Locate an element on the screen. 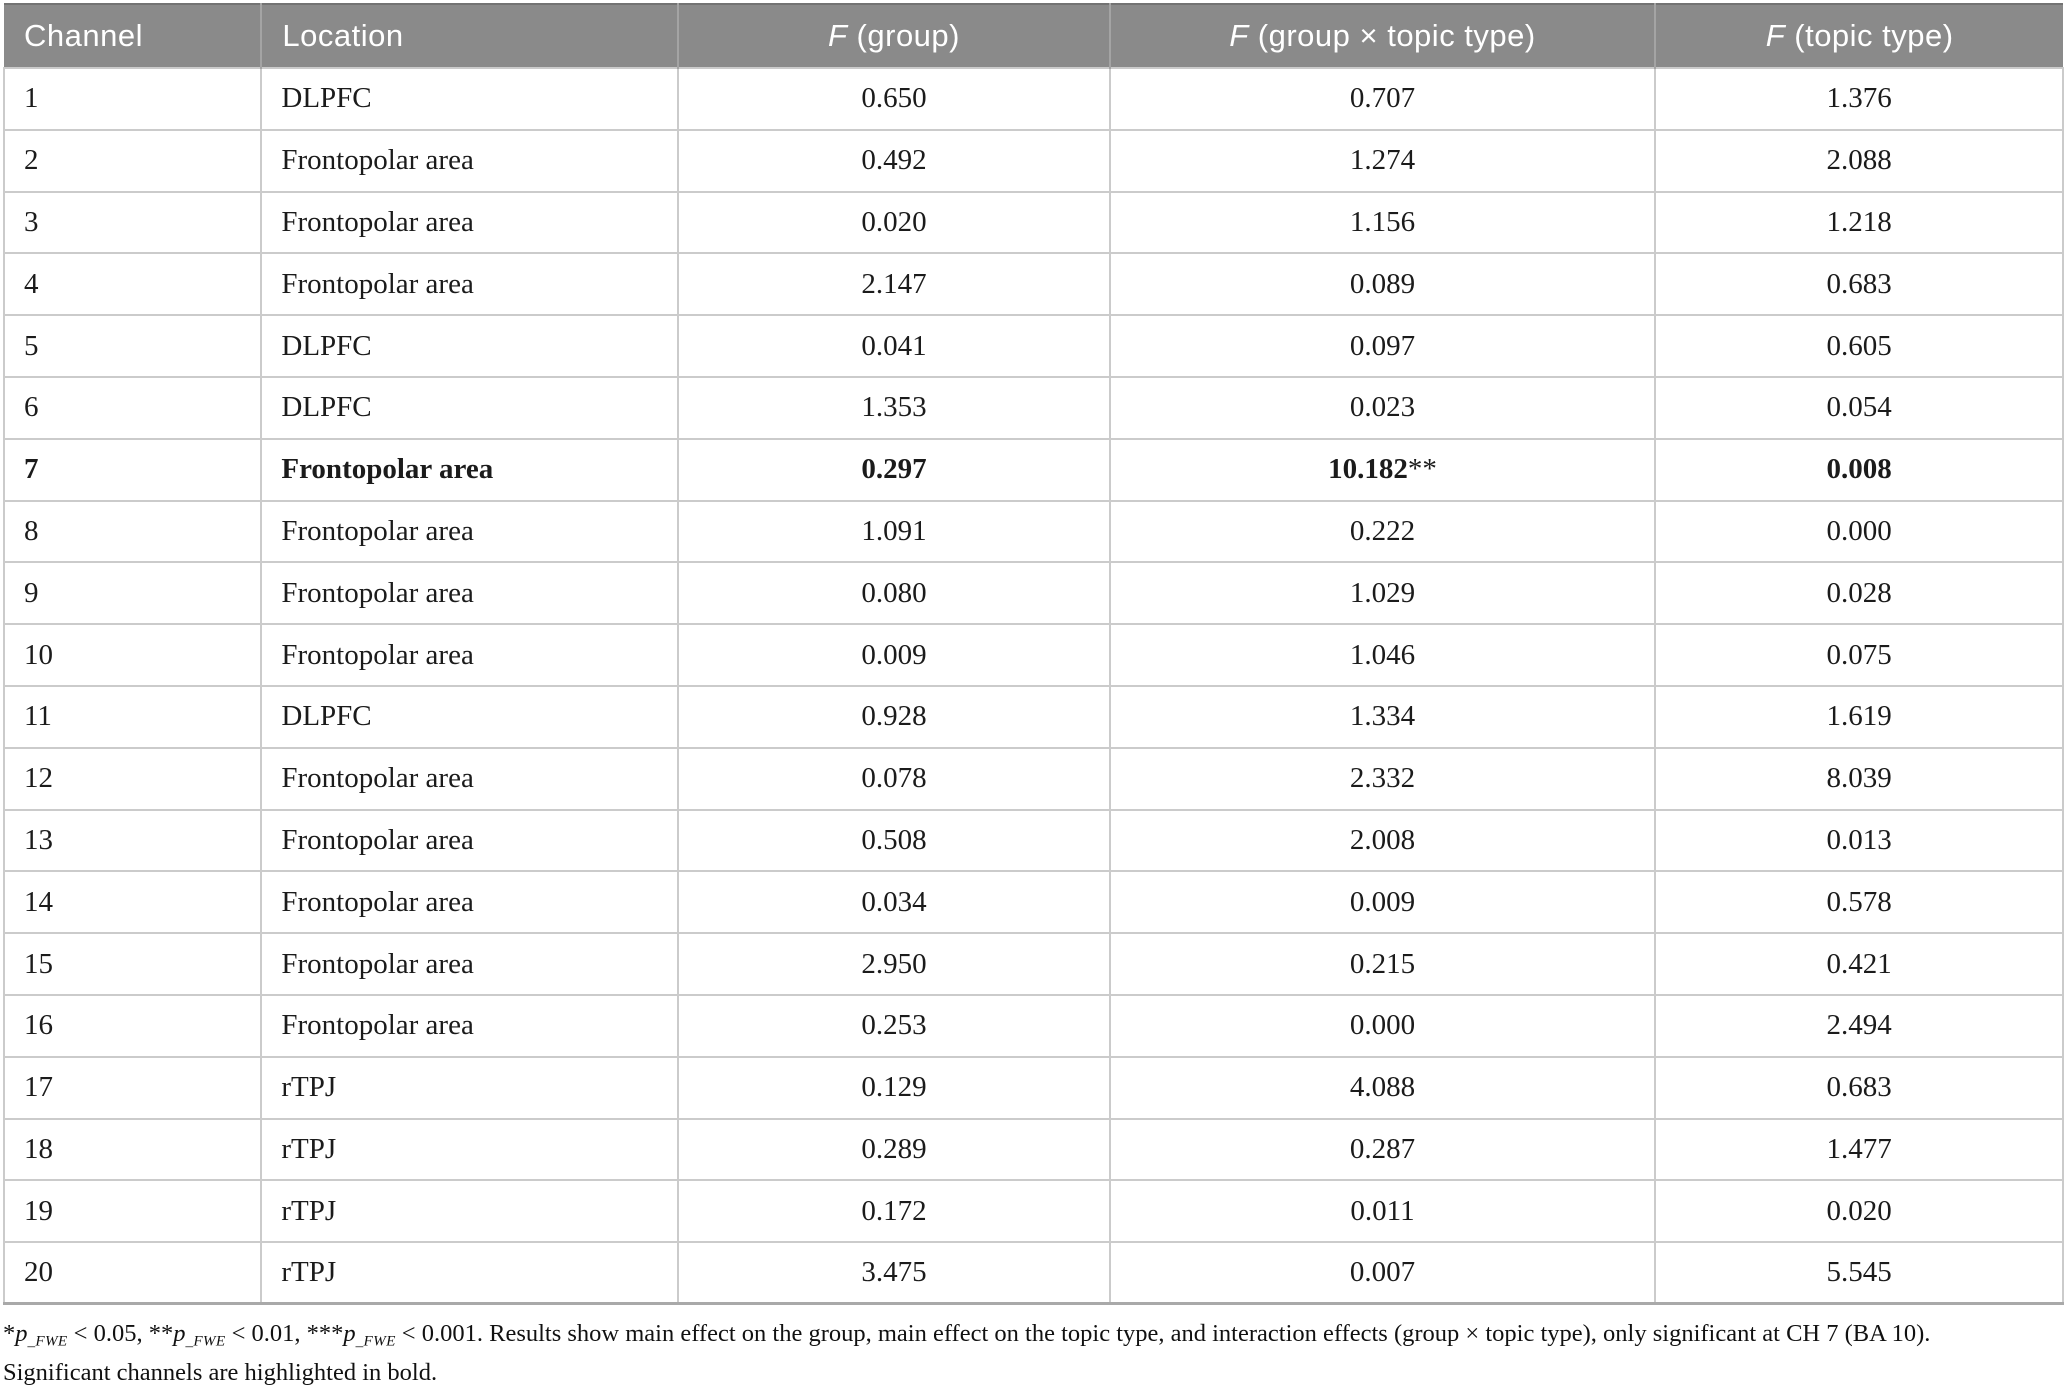 The height and width of the screenshot is (1391, 2067). cell-f-topic: 1.619 is located at coordinates (1859, 716).